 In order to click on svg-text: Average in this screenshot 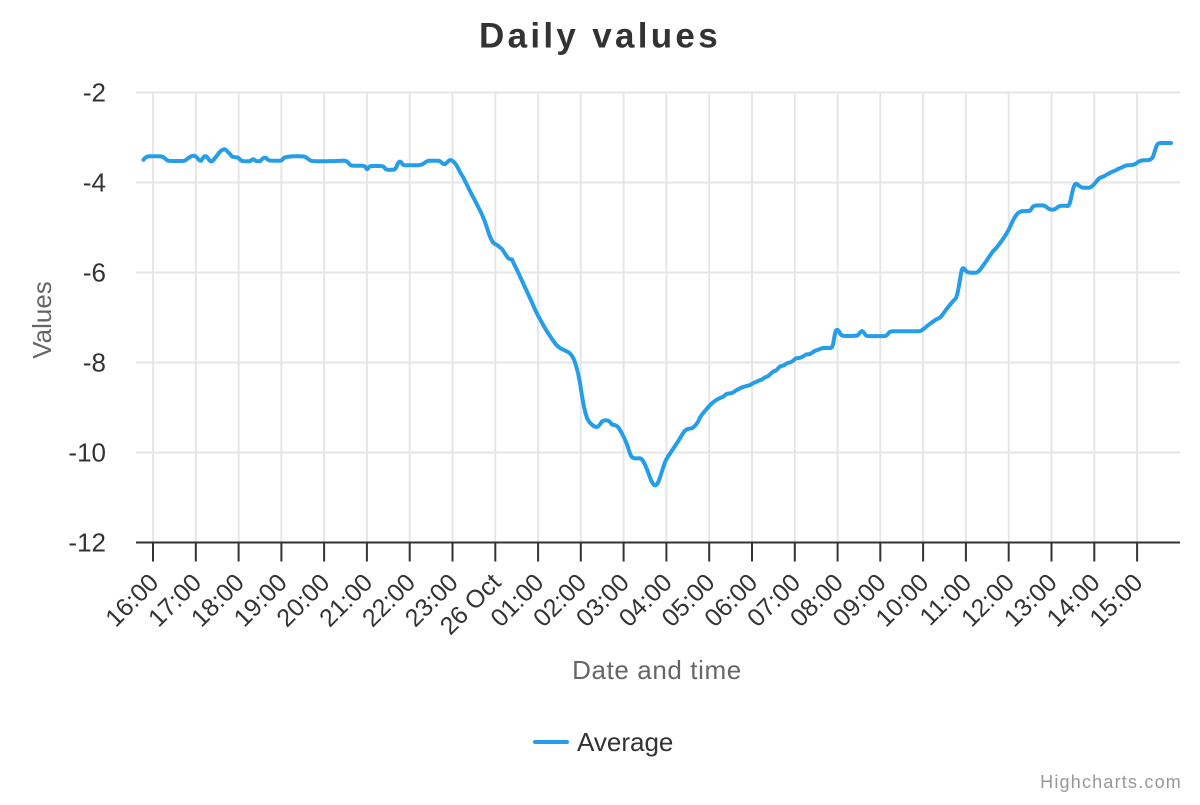, I will do `click(625, 742)`.